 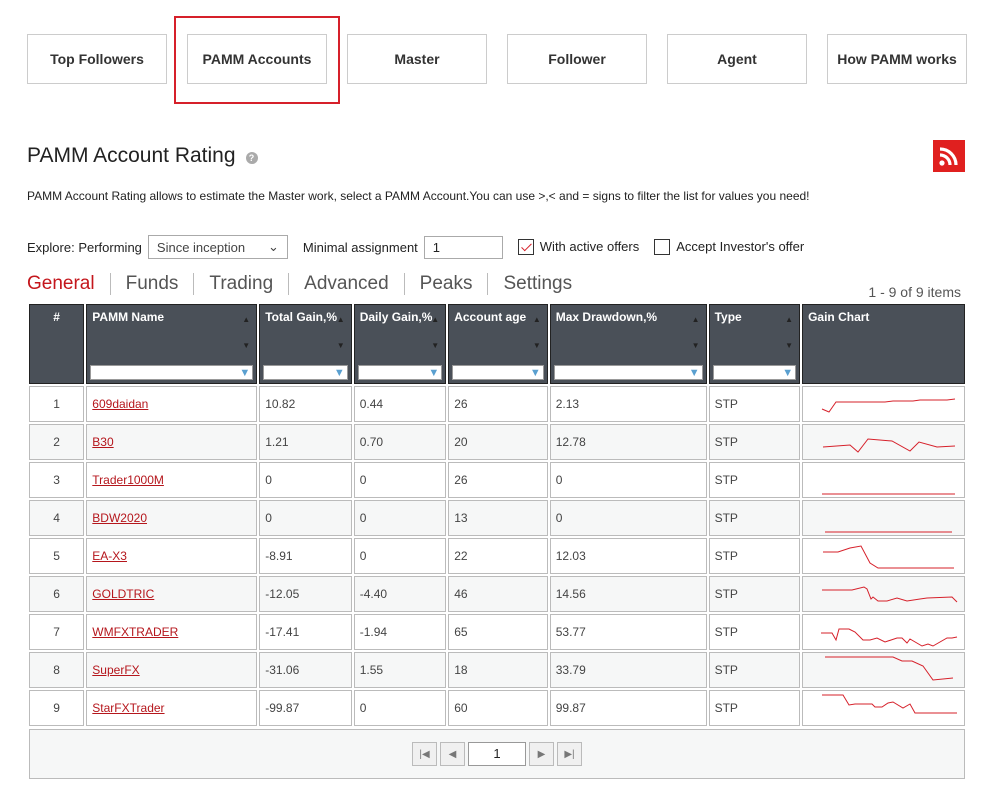 I want to click on nav-pamm-accounts: PAMM Accounts, so click(x=257, y=60).